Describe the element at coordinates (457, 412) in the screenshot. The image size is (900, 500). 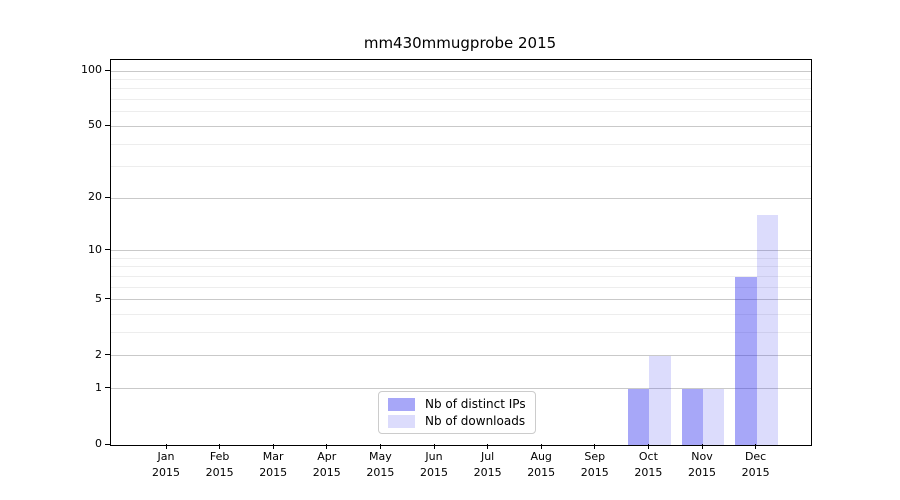
I see `legend: Nb of distinct IPs Nb of downloads` at that location.